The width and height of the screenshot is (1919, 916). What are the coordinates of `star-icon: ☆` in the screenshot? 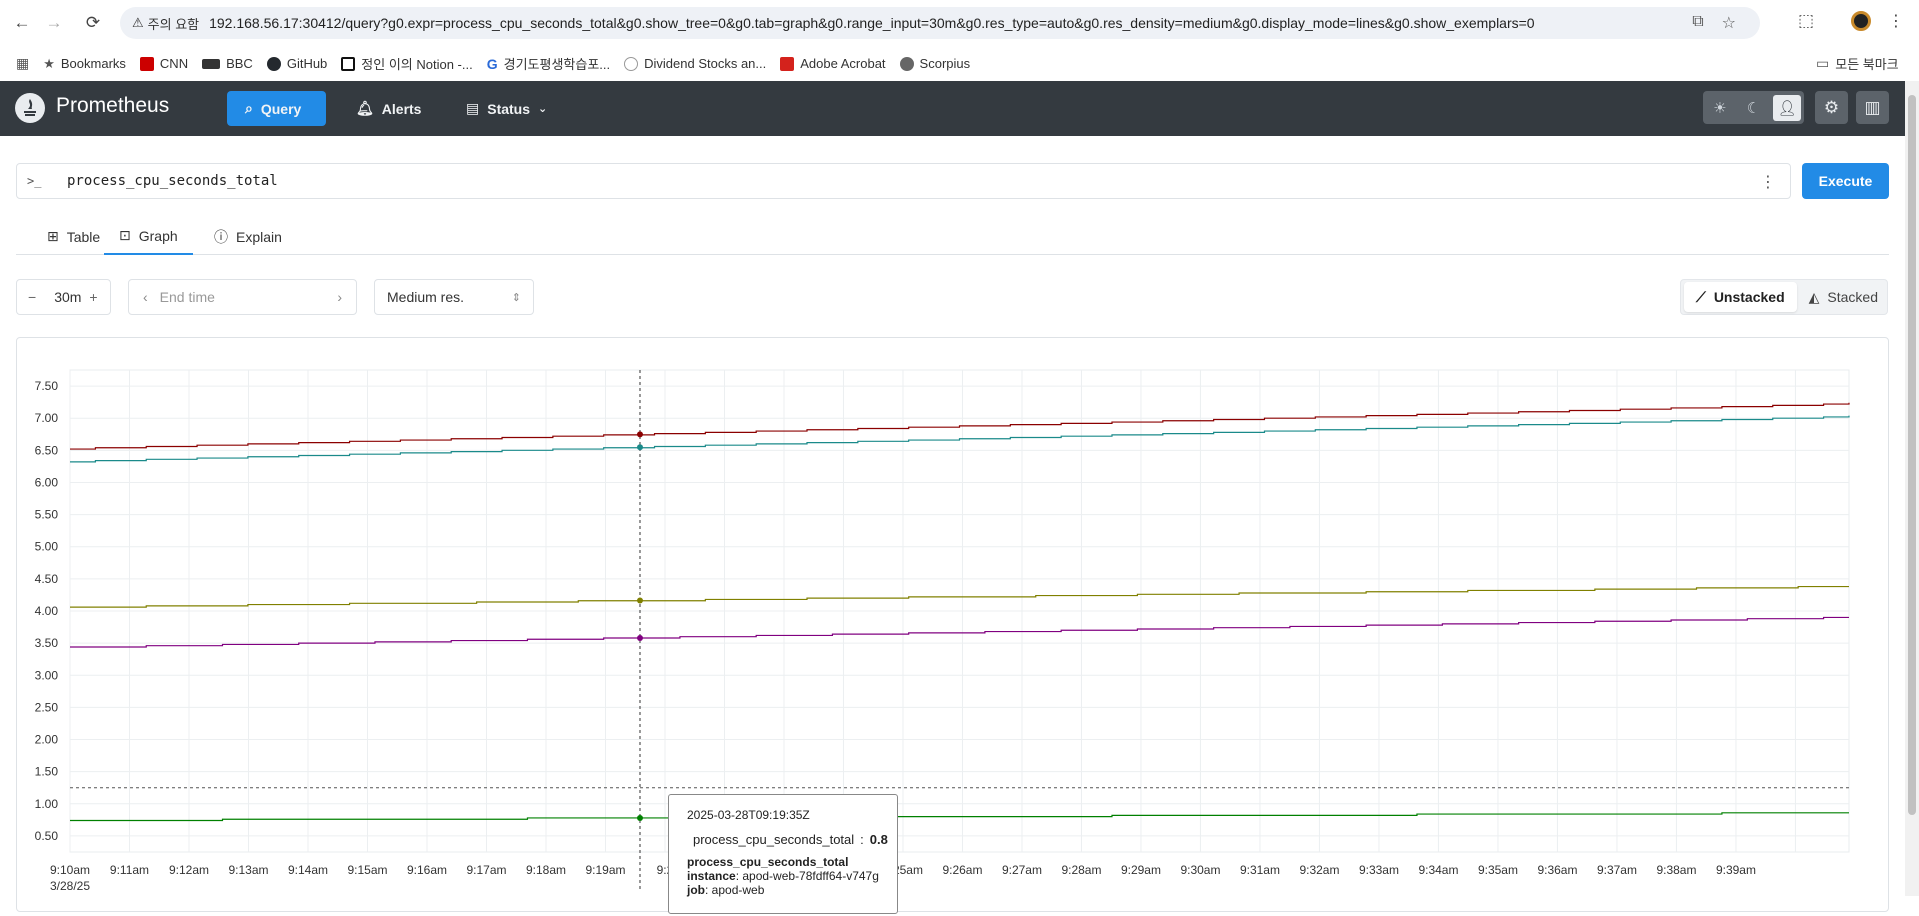 It's located at (1728, 23).